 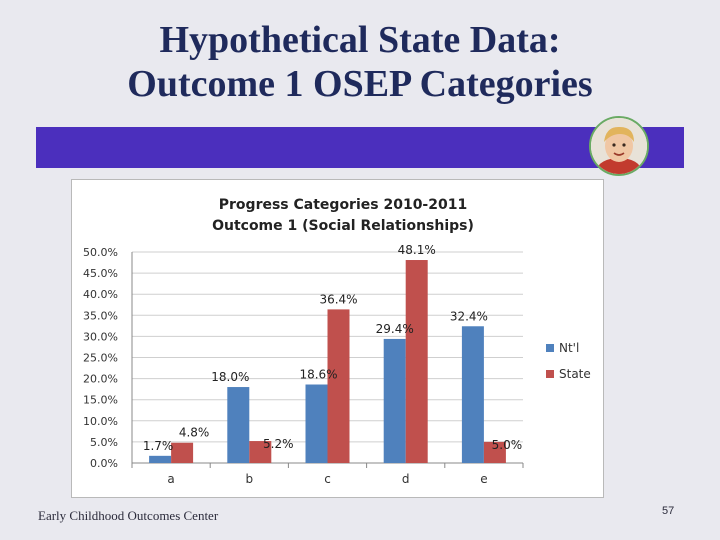 What do you see at coordinates (668, 511) in the screenshot?
I see `page-number: 57` at bounding box center [668, 511].